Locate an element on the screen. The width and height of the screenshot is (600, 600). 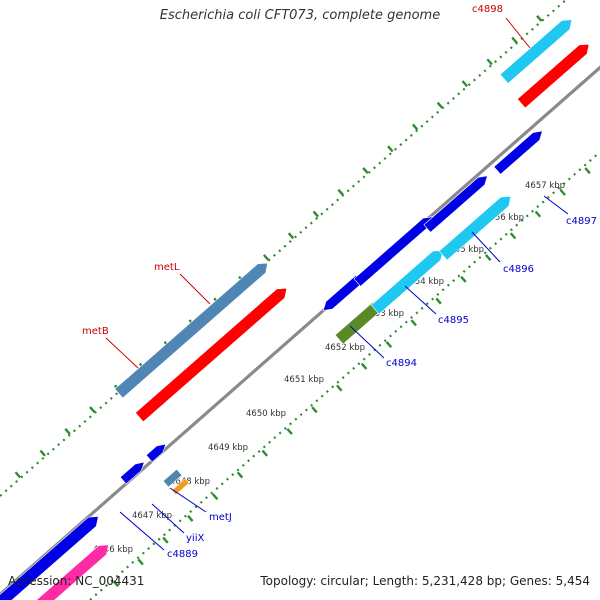
accession-text: Accession: NC_004431 is located at coordinates (76, 581).